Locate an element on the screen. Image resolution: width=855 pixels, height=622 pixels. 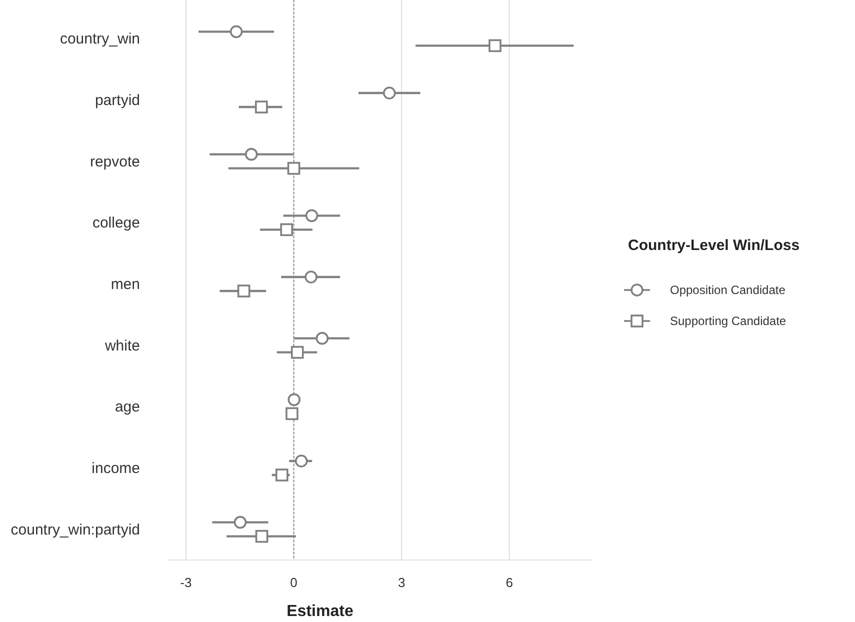
y-tick-label: college is located at coordinates (116, 223).